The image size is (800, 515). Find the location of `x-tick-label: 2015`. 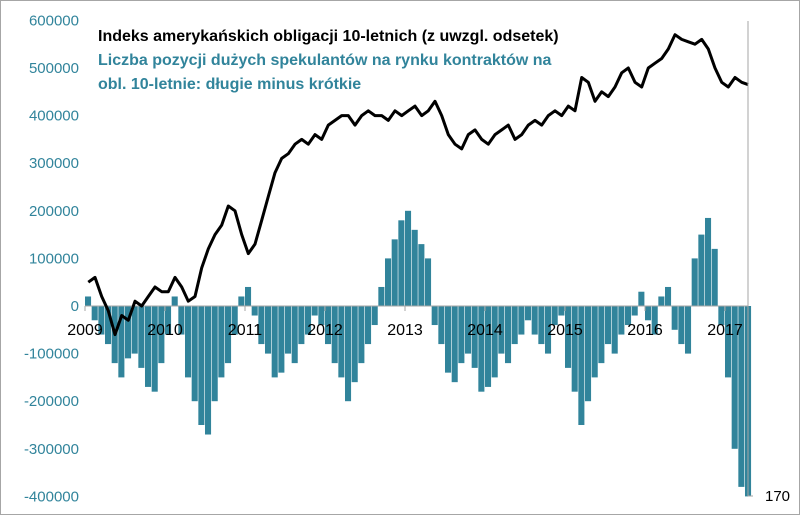

x-tick-label: 2015 is located at coordinates (565, 330).